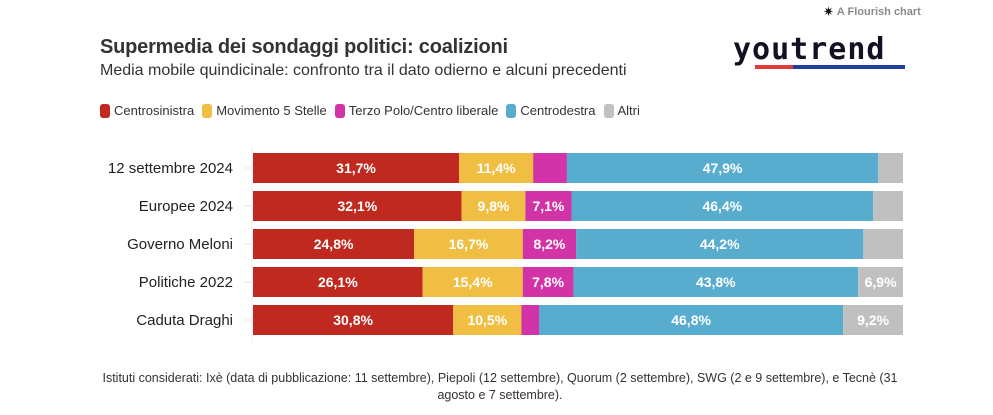  What do you see at coordinates (878, 11) in the screenshot?
I see `flourish-label: A Flourish chart` at bounding box center [878, 11].